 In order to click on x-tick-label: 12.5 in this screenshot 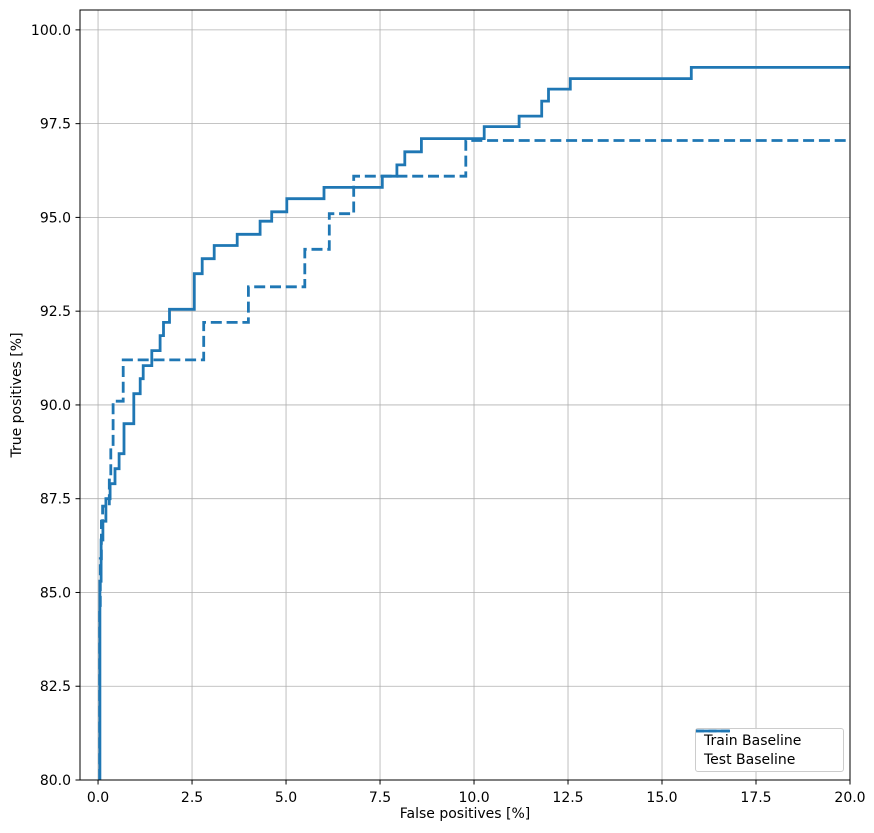, I will do `click(567, 798)`.